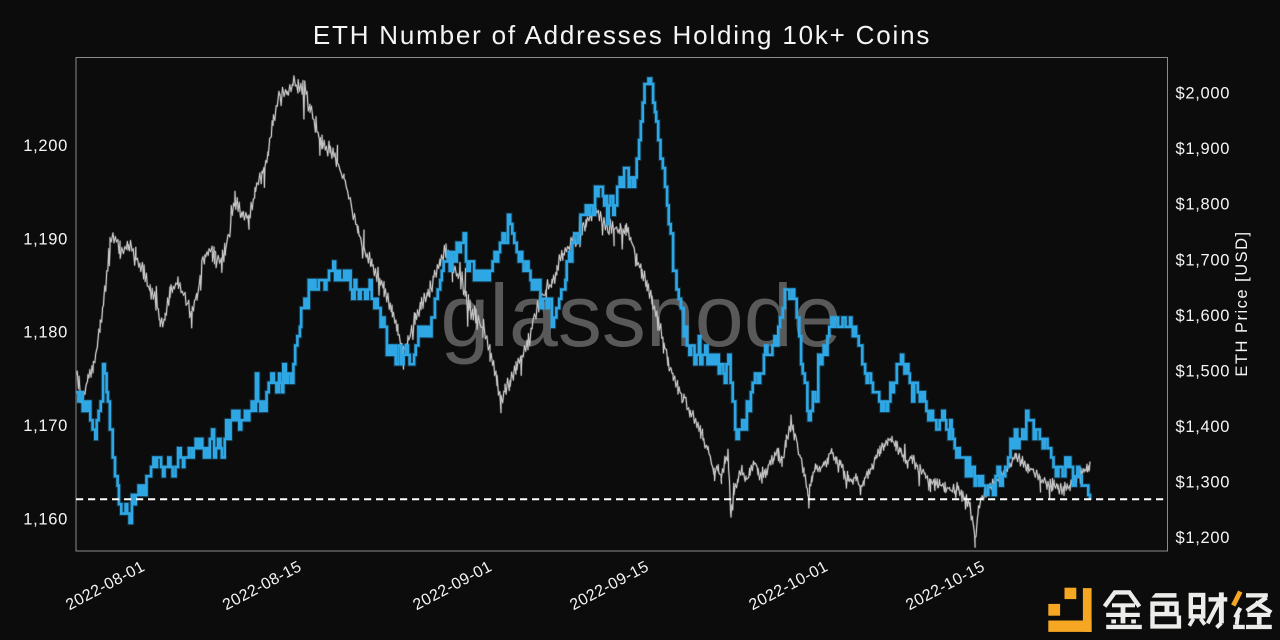  Describe the element at coordinates (1203, 371) in the screenshot. I see `svg-text: $1,500` at that location.